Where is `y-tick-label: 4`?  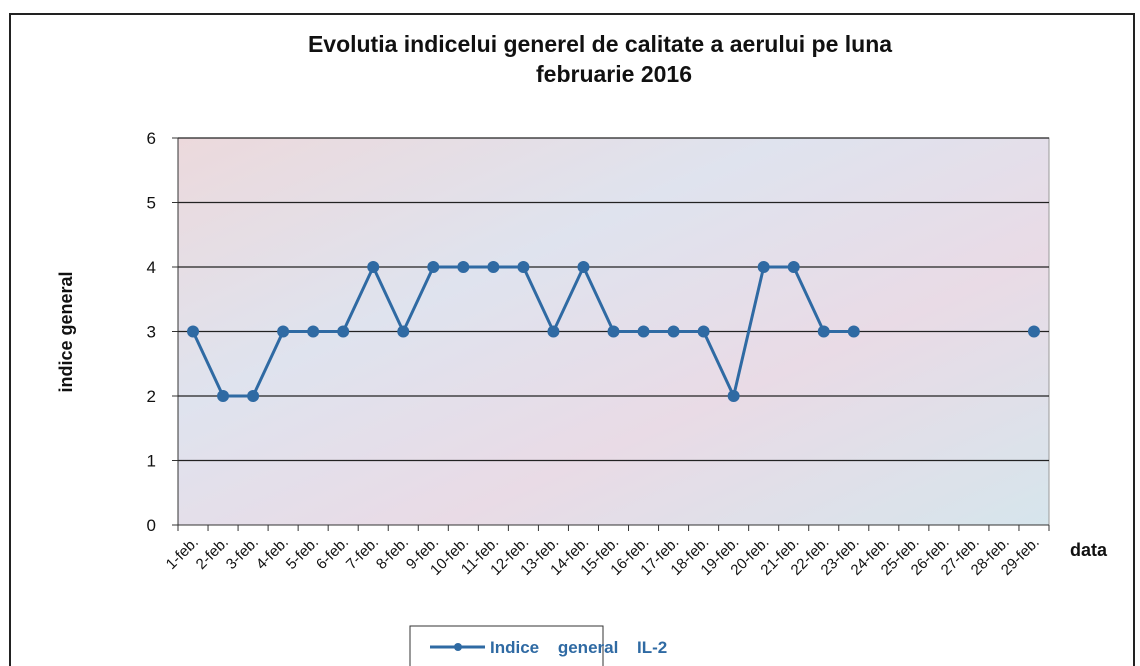 y-tick-label: 4 is located at coordinates (151, 267).